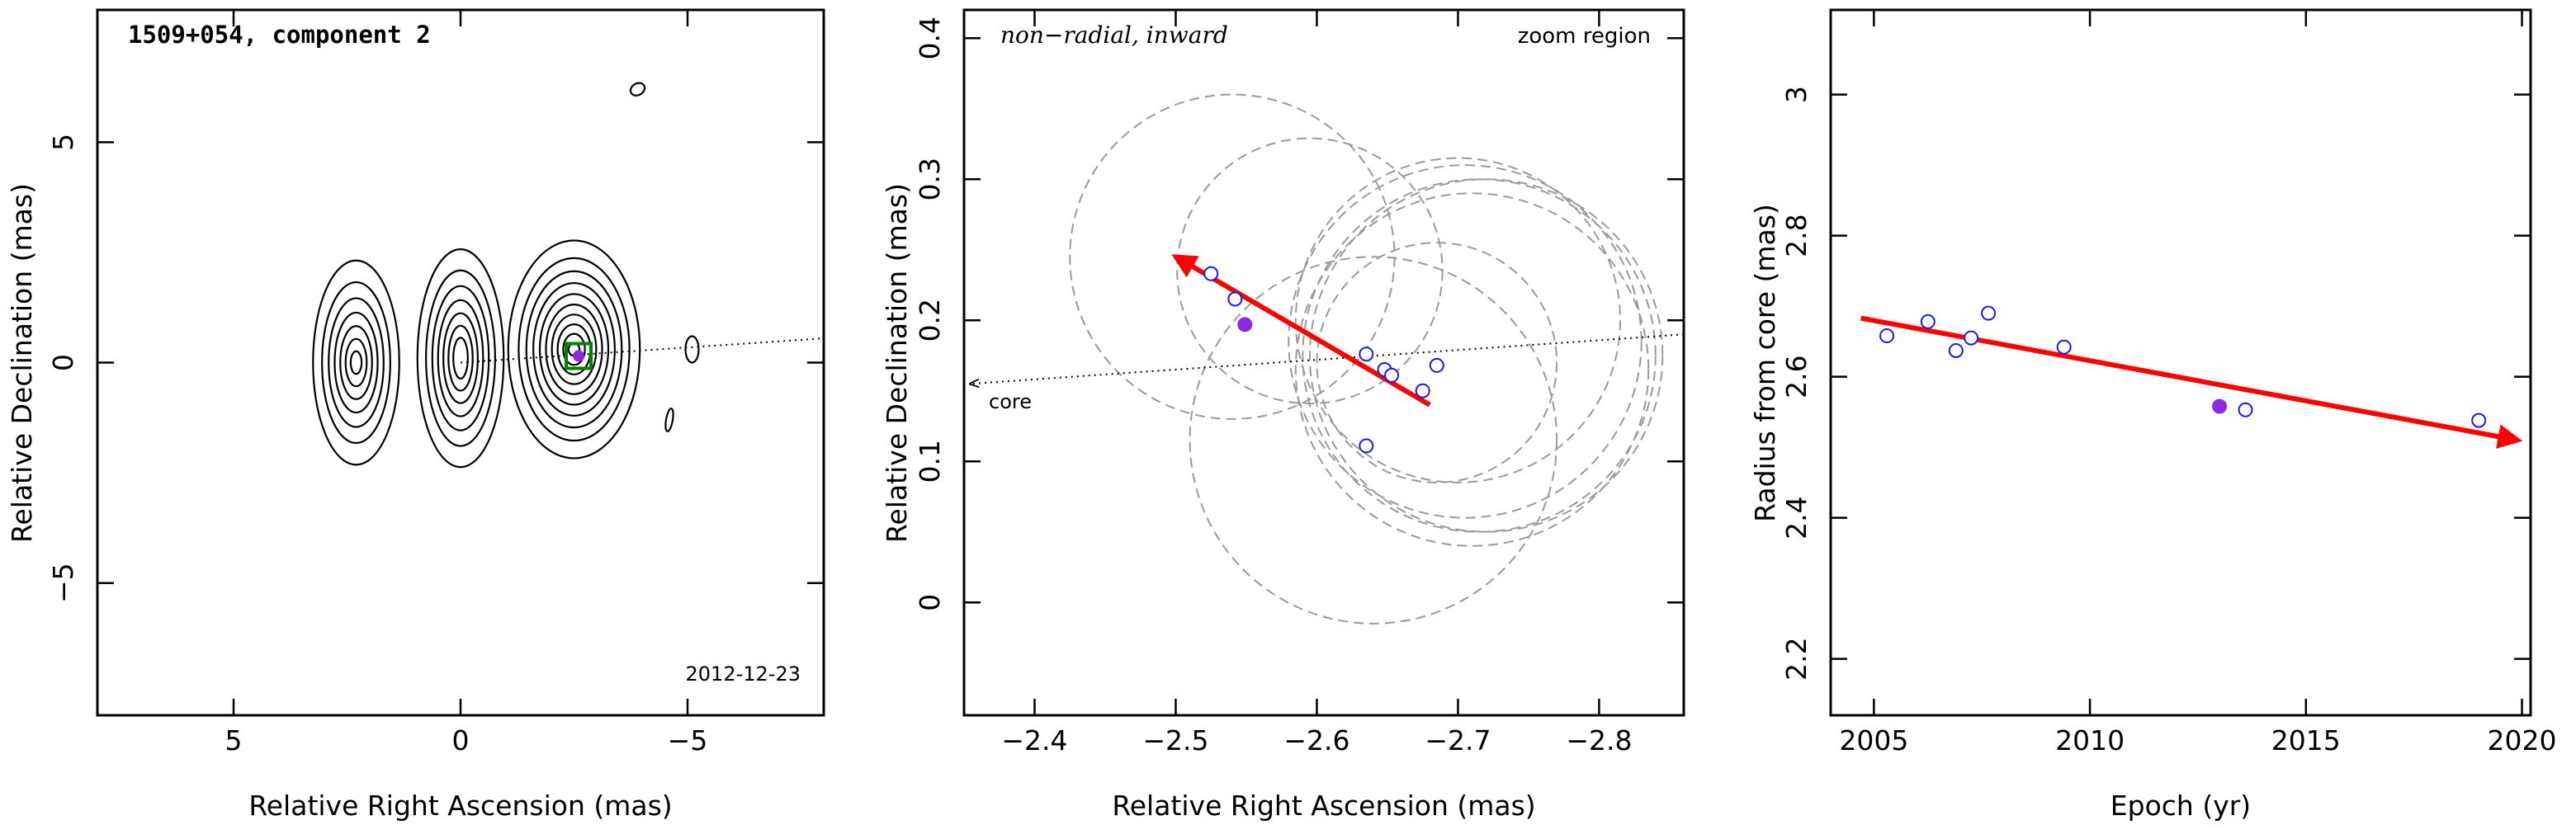 The height and width of the screenshot is (825, 2576). What do you see at coordinates (2306, 740) in the screenshot?
I see `x-tick-label: 2015` at bounding box center [2306, 740].